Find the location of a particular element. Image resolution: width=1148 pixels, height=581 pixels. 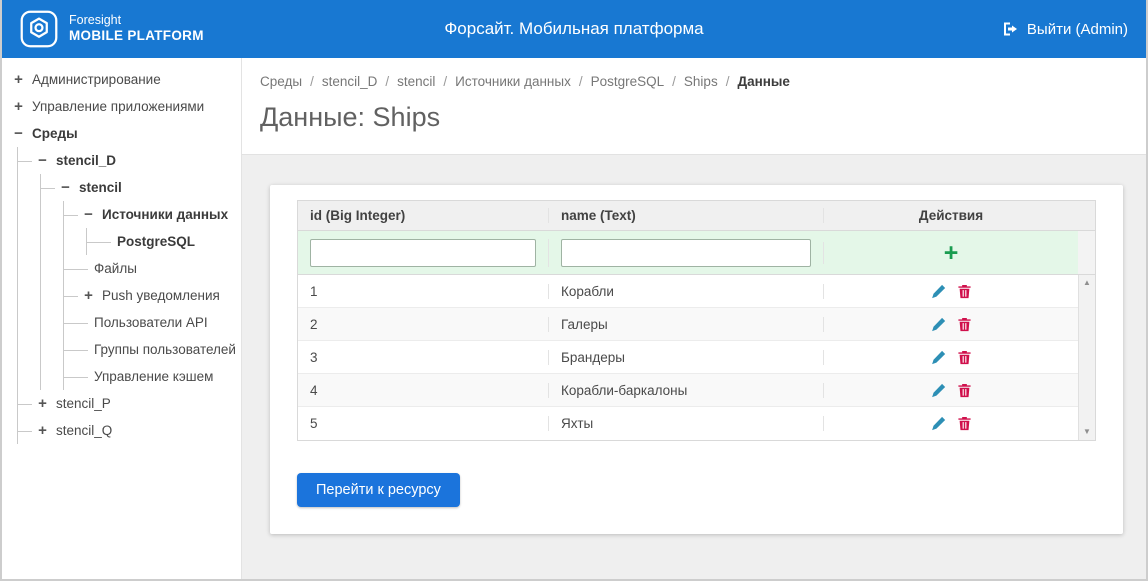

logo: Foresight MOBILE PLATFORM is located at coordinates (112, 29).